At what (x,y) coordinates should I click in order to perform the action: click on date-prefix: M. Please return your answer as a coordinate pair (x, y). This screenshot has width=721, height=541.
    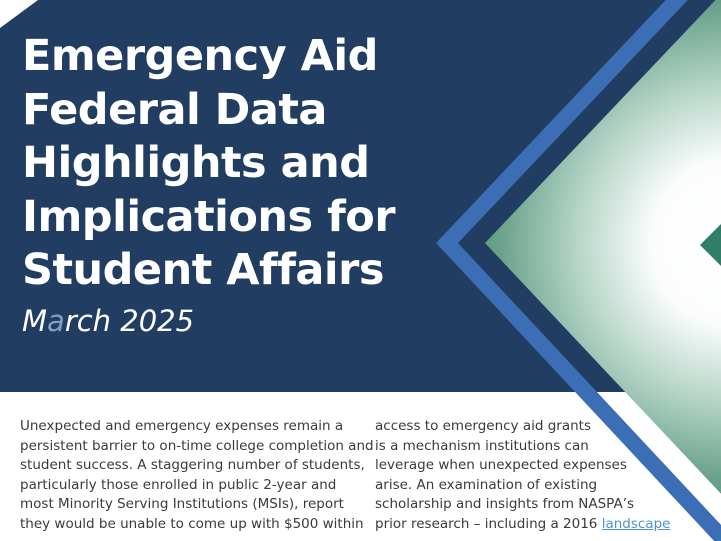
    Looking at the image, I should click on (35, 320).